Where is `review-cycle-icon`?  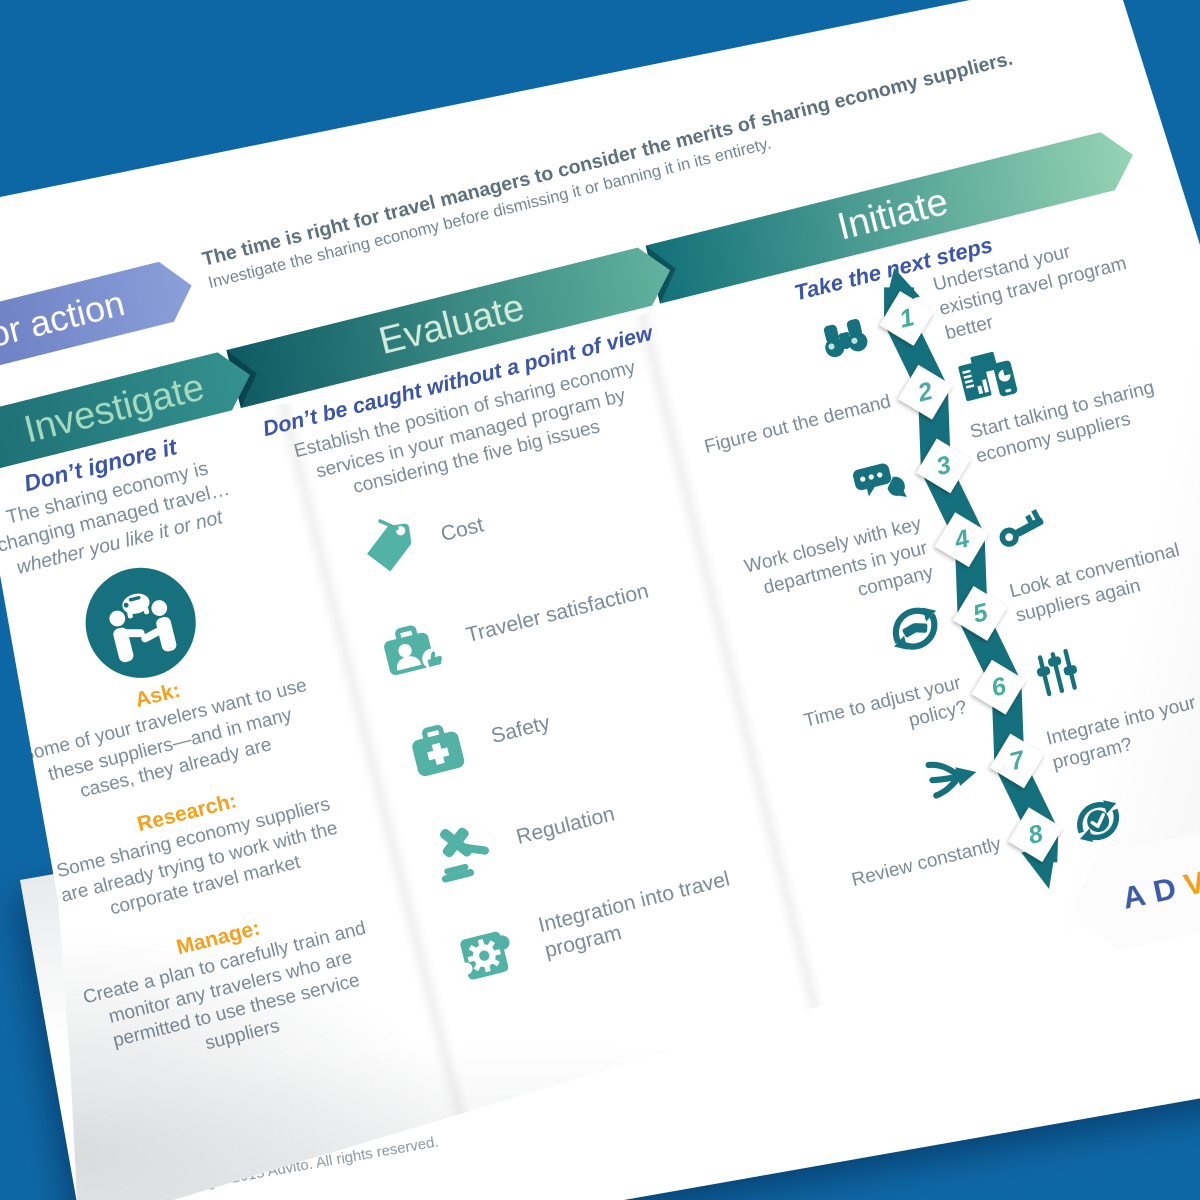 review-cycle-icon is located at coordinates (1098, 821).